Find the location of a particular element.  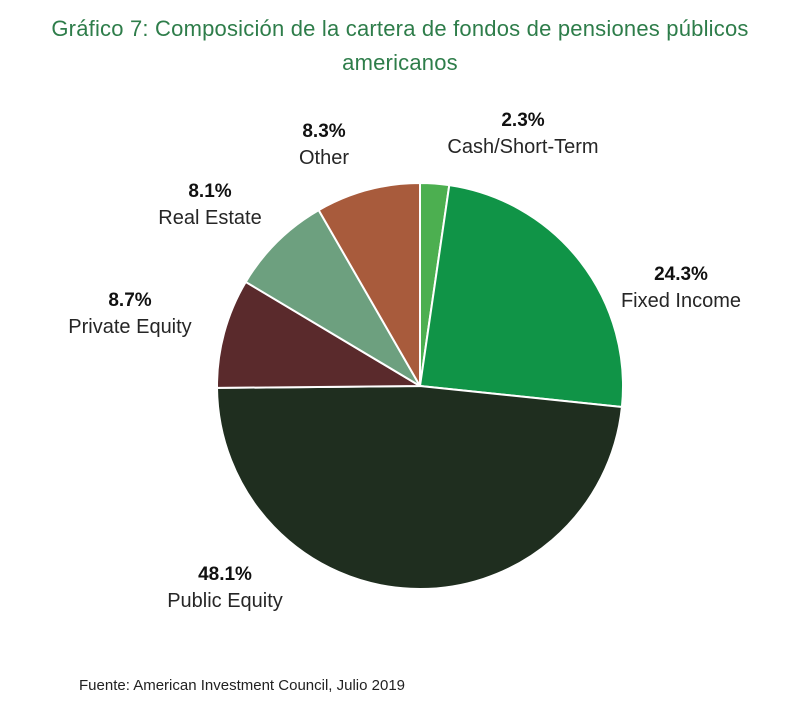

label-public-equity-name: Public Equity is located at coordinates (225, 601).